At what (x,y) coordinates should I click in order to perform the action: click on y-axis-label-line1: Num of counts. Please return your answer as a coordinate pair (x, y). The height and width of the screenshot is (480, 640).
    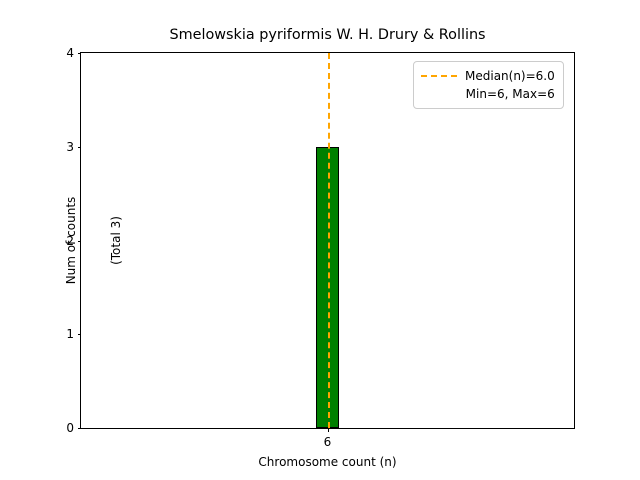
    Looking at the image, I should click on (71, 240).